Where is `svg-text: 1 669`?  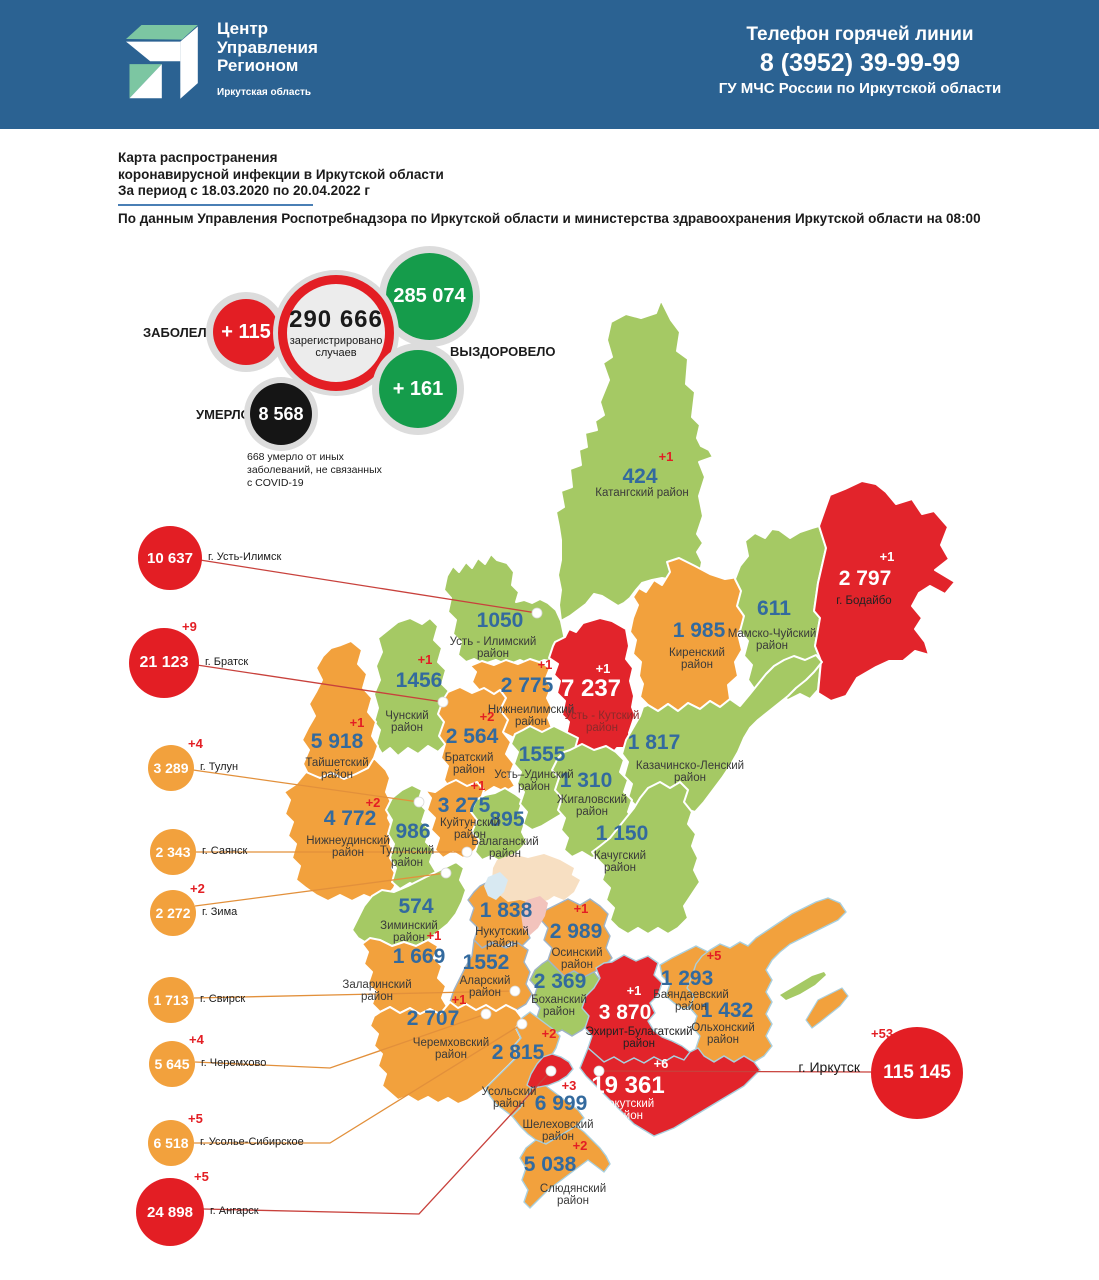 svg-text: 1 669 is located at coordinates (419, 956).